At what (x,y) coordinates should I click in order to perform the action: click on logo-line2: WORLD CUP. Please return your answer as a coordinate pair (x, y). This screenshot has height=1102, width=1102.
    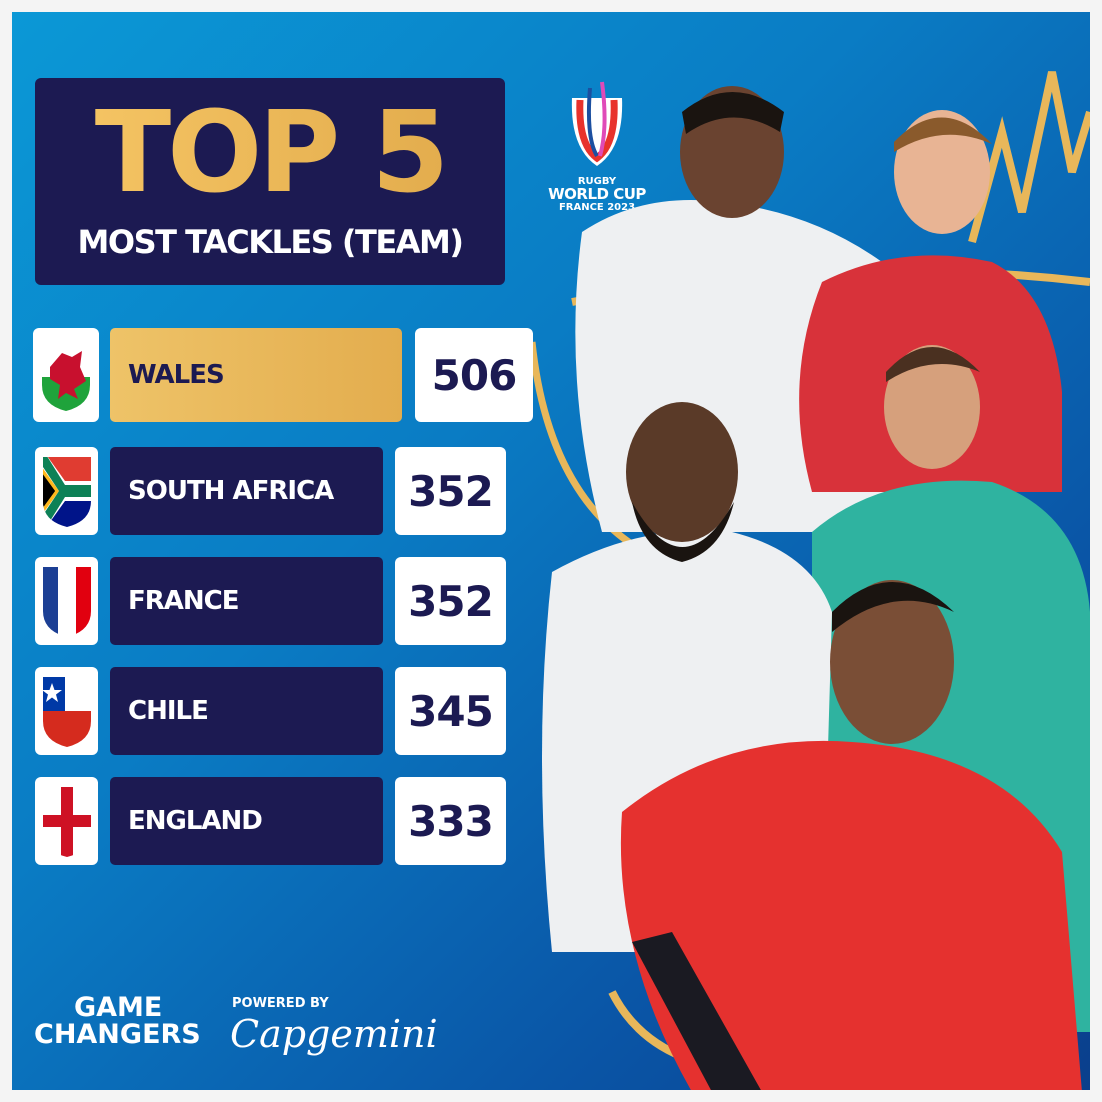
    Looking at the image, I should click on (597, 194).